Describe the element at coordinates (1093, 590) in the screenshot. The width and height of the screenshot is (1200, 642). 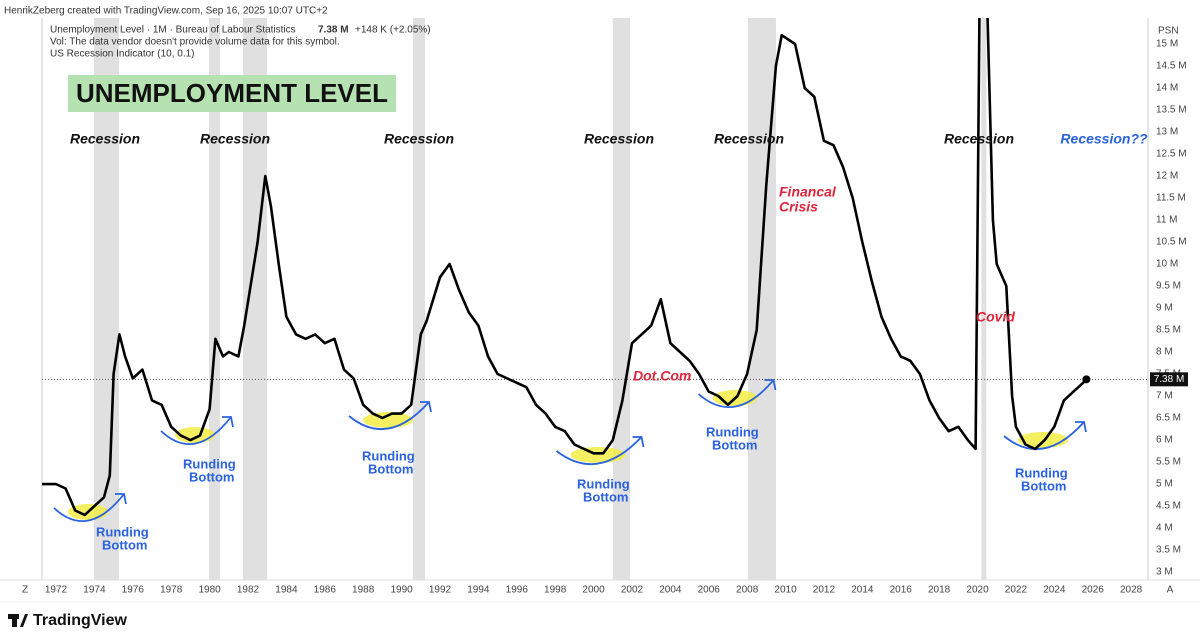
I see `x-tick-label: 2026` at that location.